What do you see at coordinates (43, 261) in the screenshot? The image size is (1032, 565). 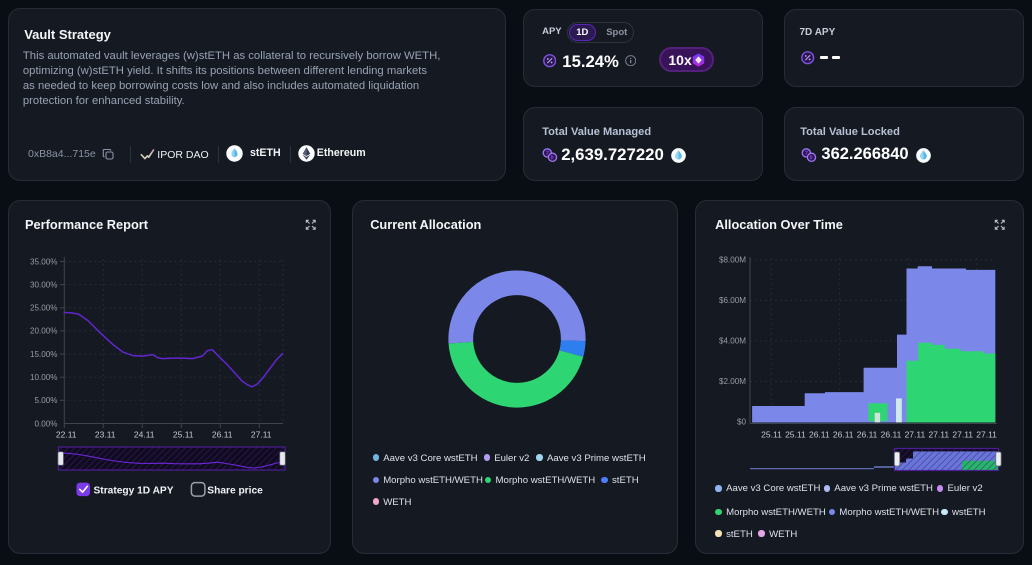 I see `svg-text: 35.00%` at bounding box center [43, 261].